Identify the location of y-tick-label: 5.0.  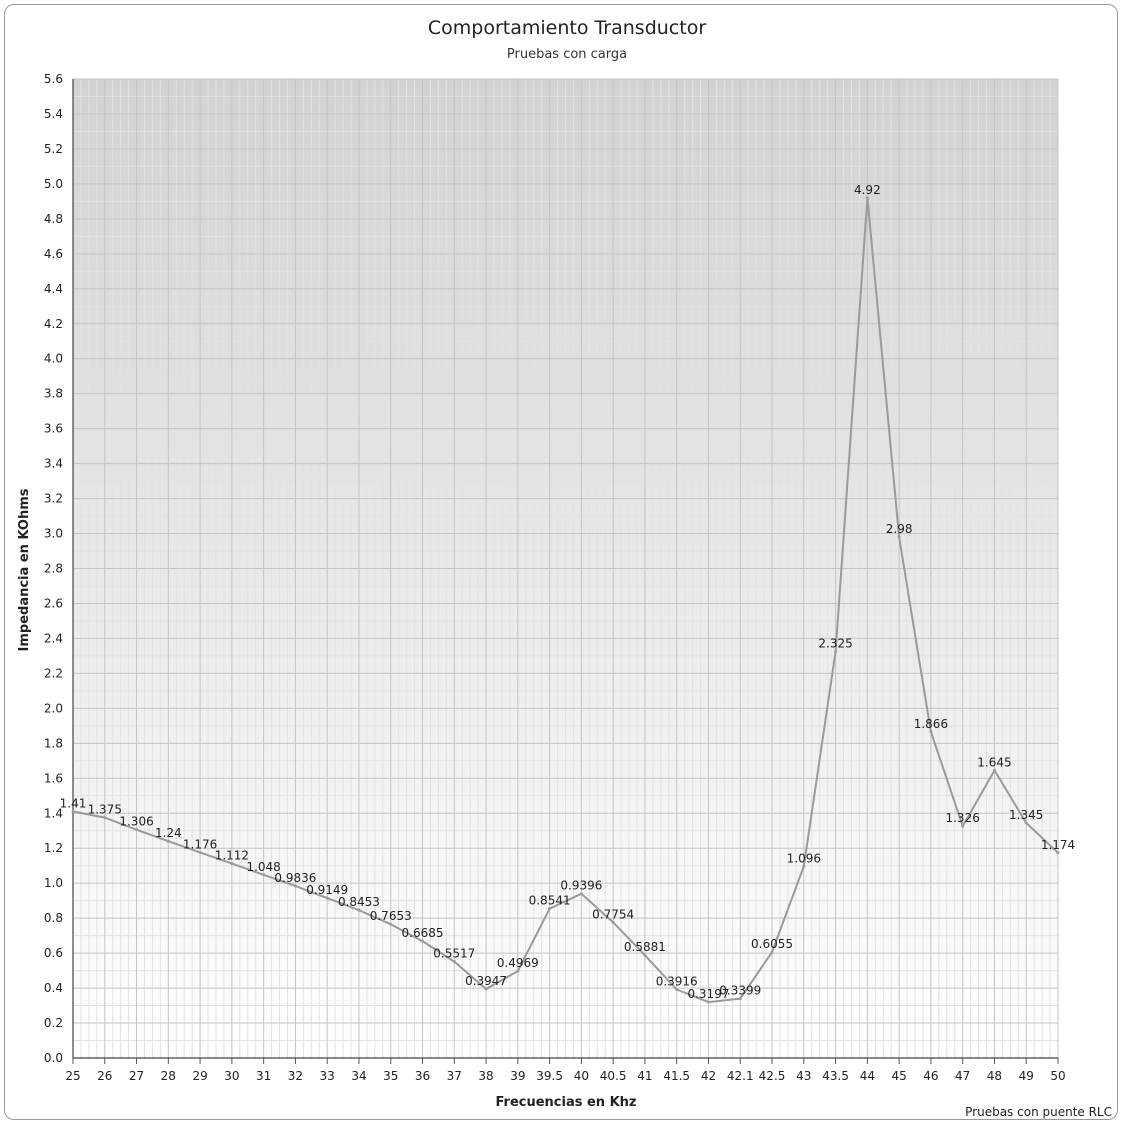
(53, 184).